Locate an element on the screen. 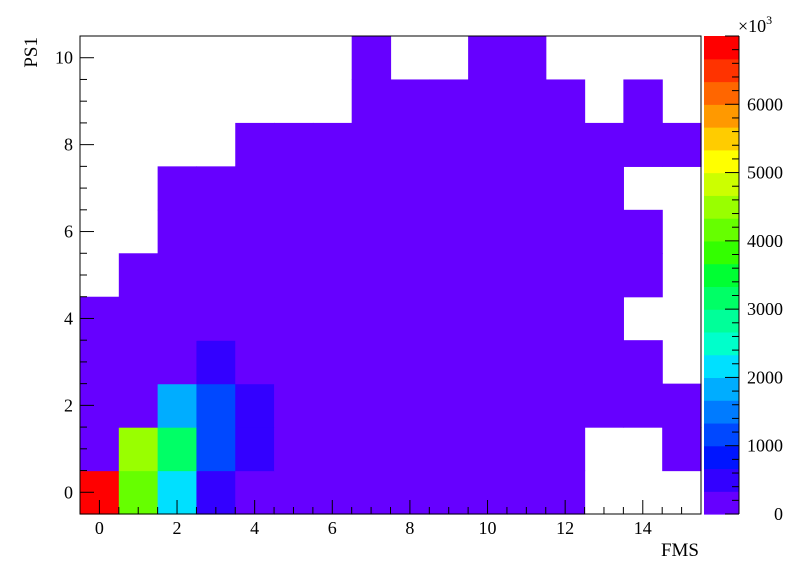 This screenshot has height=572, width=796. y-tick-label: 4 is located at coordinates (68, 318).